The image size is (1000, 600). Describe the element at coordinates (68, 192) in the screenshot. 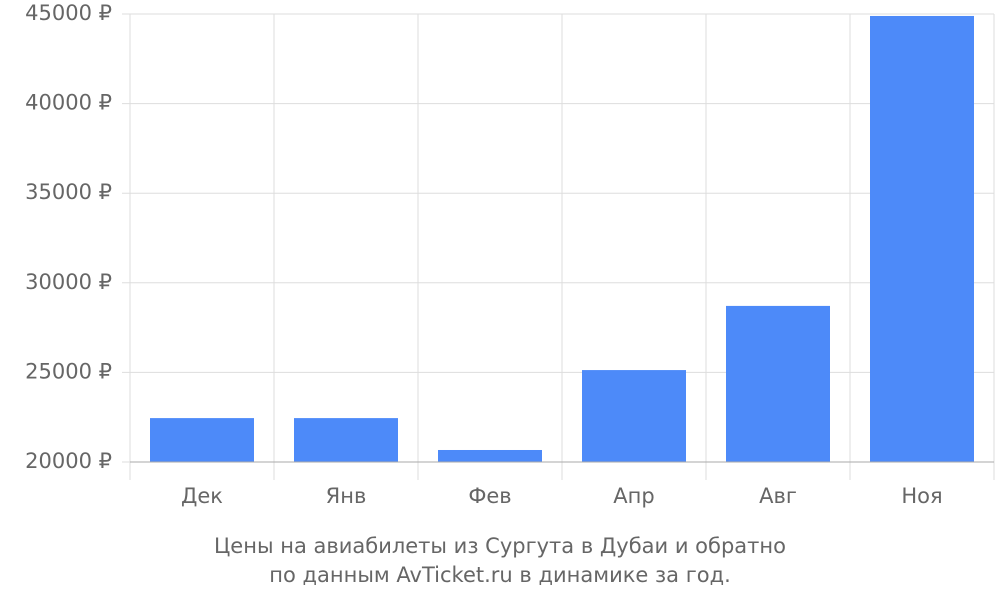

I see `y-tick-label: 35000 ₽` at that location.